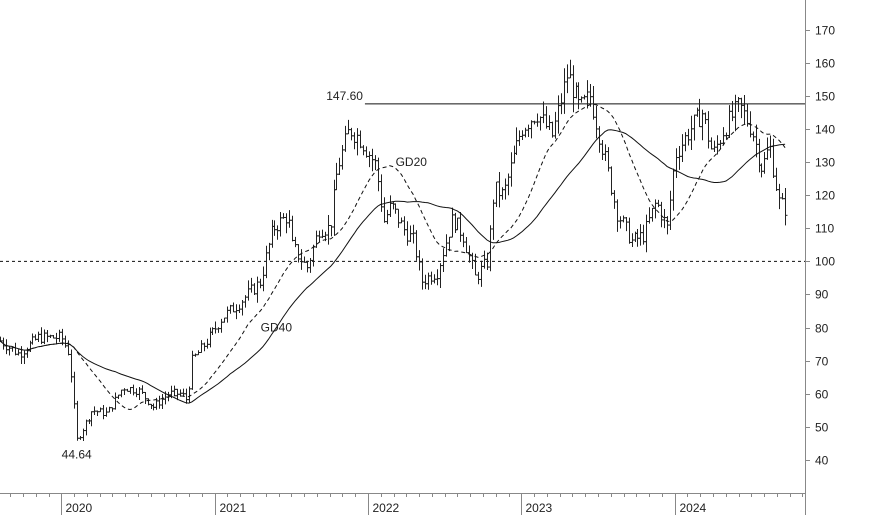 The height and width of the screenshot is (520, 874). I want to click on y-tick-label: 100, so click(825, 262).